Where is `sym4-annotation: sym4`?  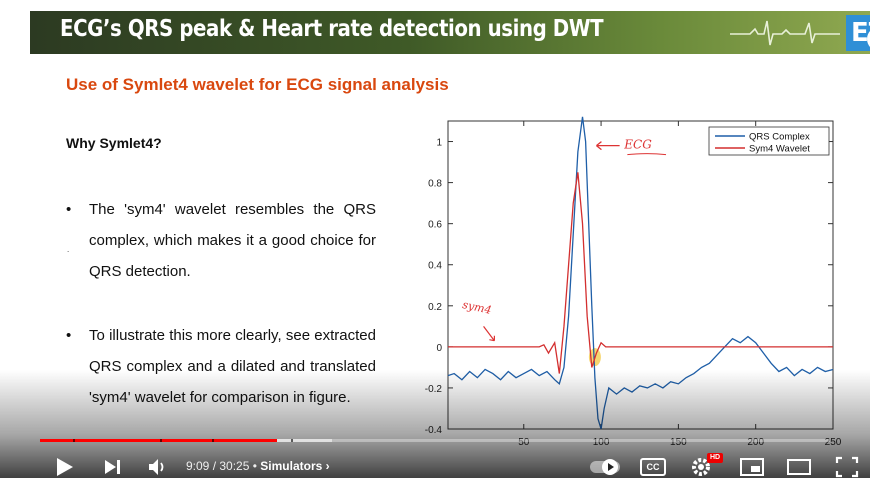 sym4-annotation: sym4 is located at coordinates (476, 307).